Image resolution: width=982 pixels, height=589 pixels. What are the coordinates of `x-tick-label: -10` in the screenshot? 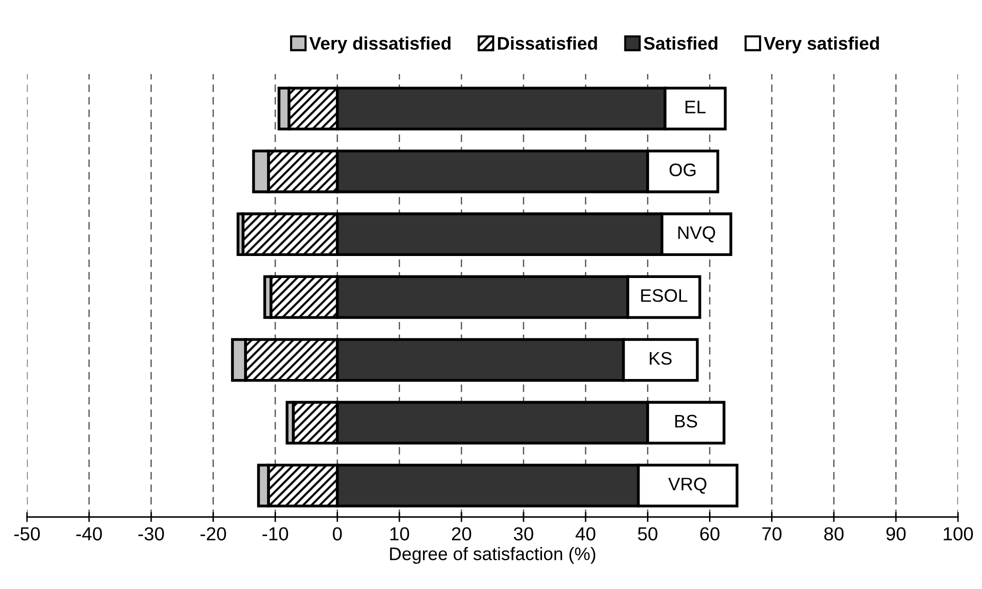 It's located at (275, 533).